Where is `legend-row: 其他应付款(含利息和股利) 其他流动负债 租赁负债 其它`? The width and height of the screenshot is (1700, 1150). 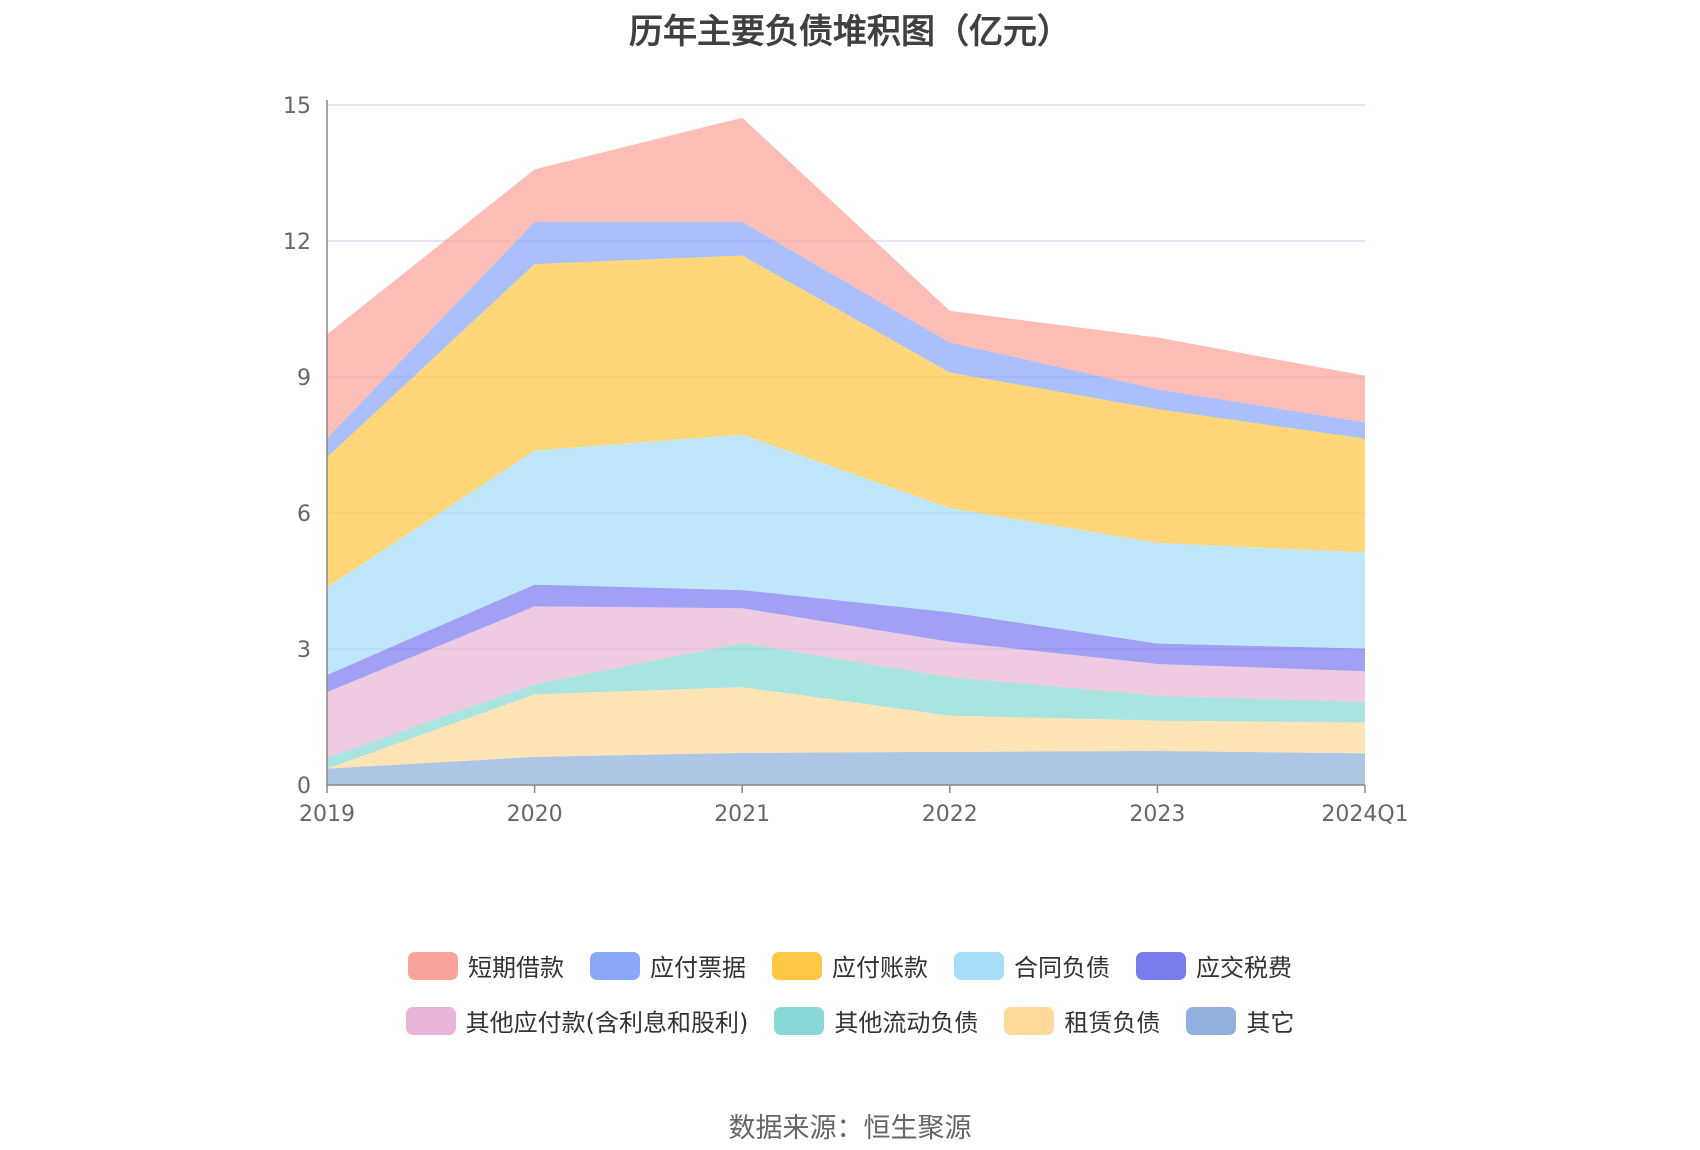 legend-row: 其他应付款(含利息和股利) 其他流动负债 租赁负债 其它 is located at coordinates (850, 1020).